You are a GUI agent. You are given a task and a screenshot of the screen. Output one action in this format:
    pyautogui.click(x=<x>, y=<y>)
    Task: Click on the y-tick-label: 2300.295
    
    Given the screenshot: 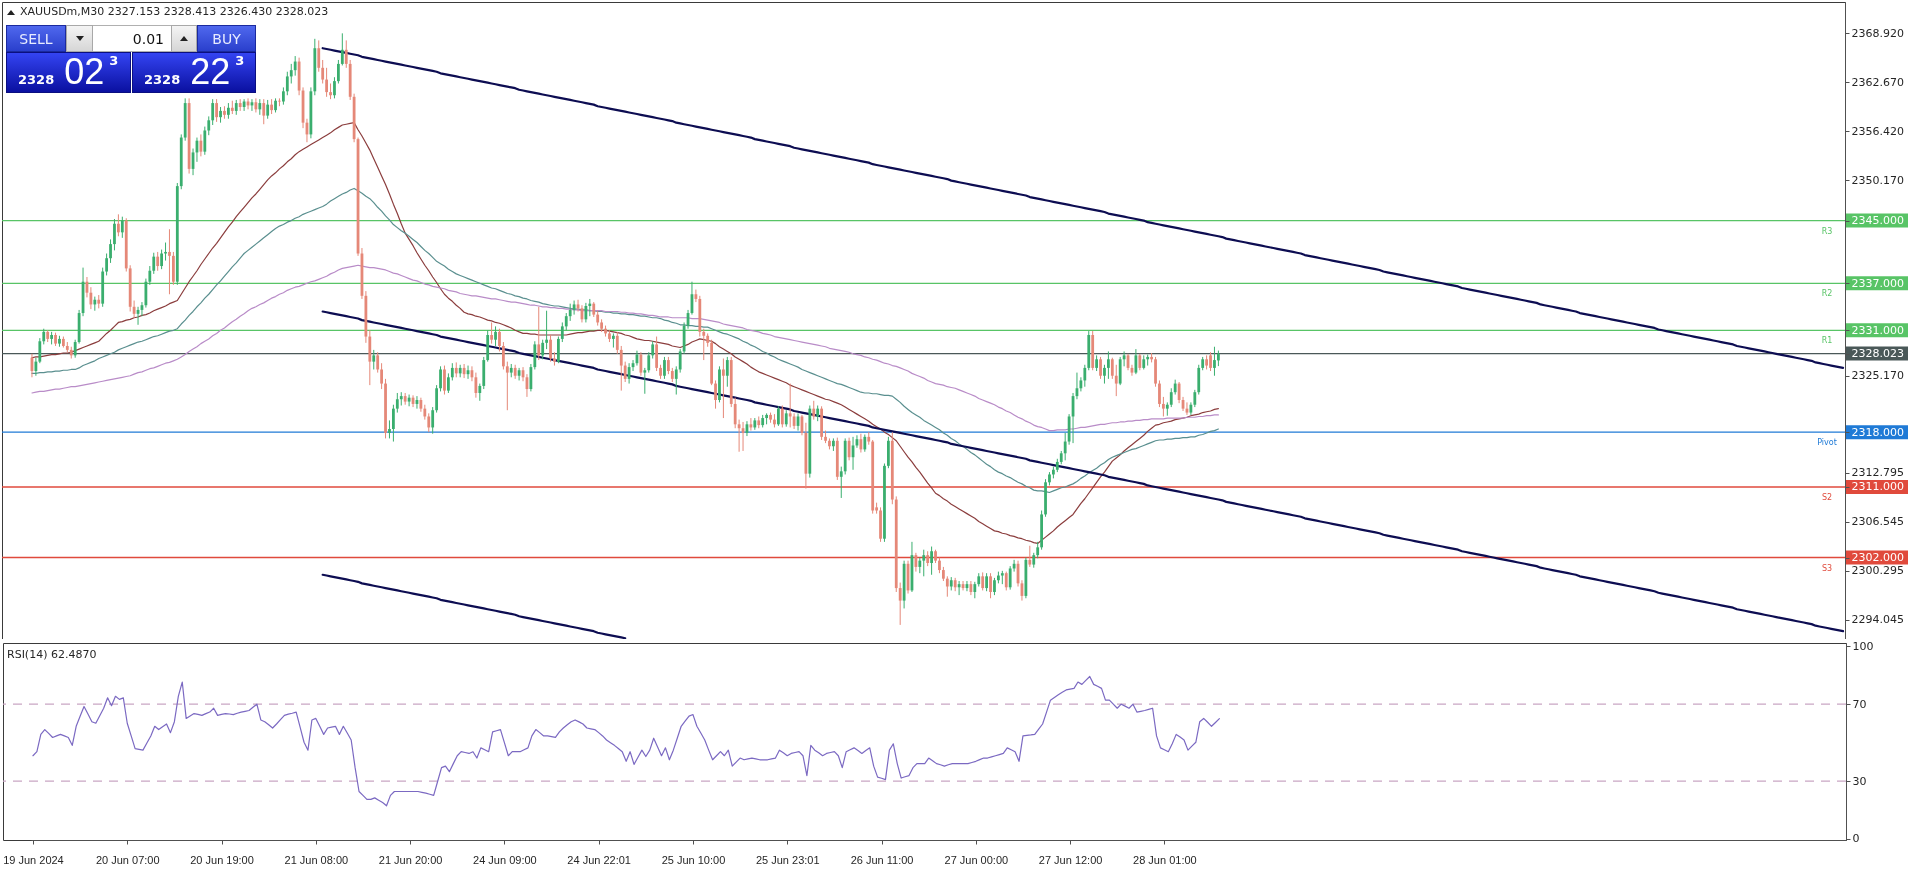 What is the action you would take?
    pyautogui.click(x=1877, y=571)
    